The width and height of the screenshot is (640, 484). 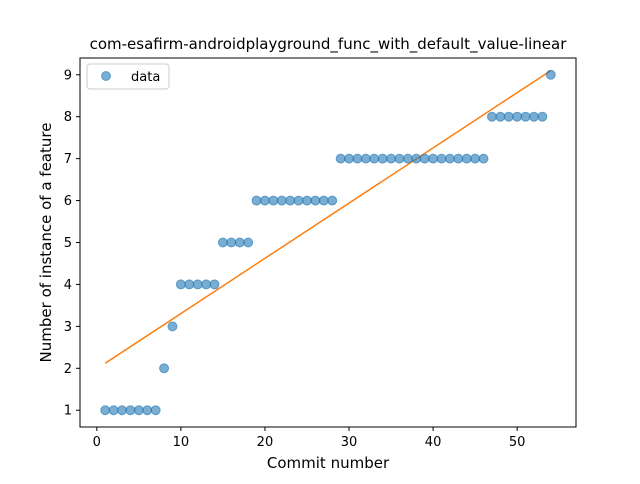 What do you see at coordinates (181, 442) in the screenshot?
I see `x-tick-label: 10` at bounding box center [181, 442].